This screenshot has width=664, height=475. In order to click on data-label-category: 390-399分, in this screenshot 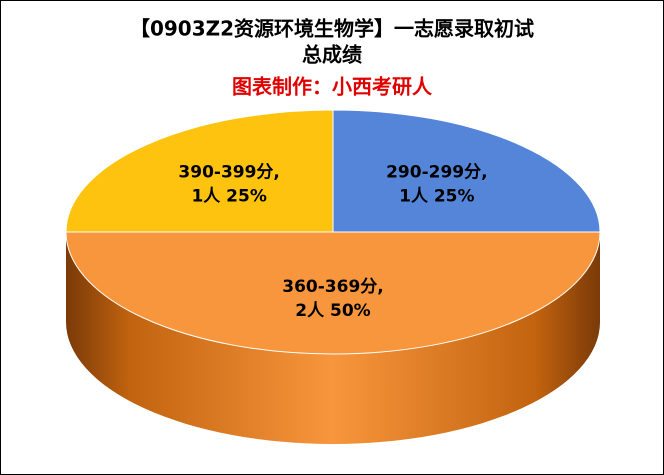, I will do `click(229, 173)`.